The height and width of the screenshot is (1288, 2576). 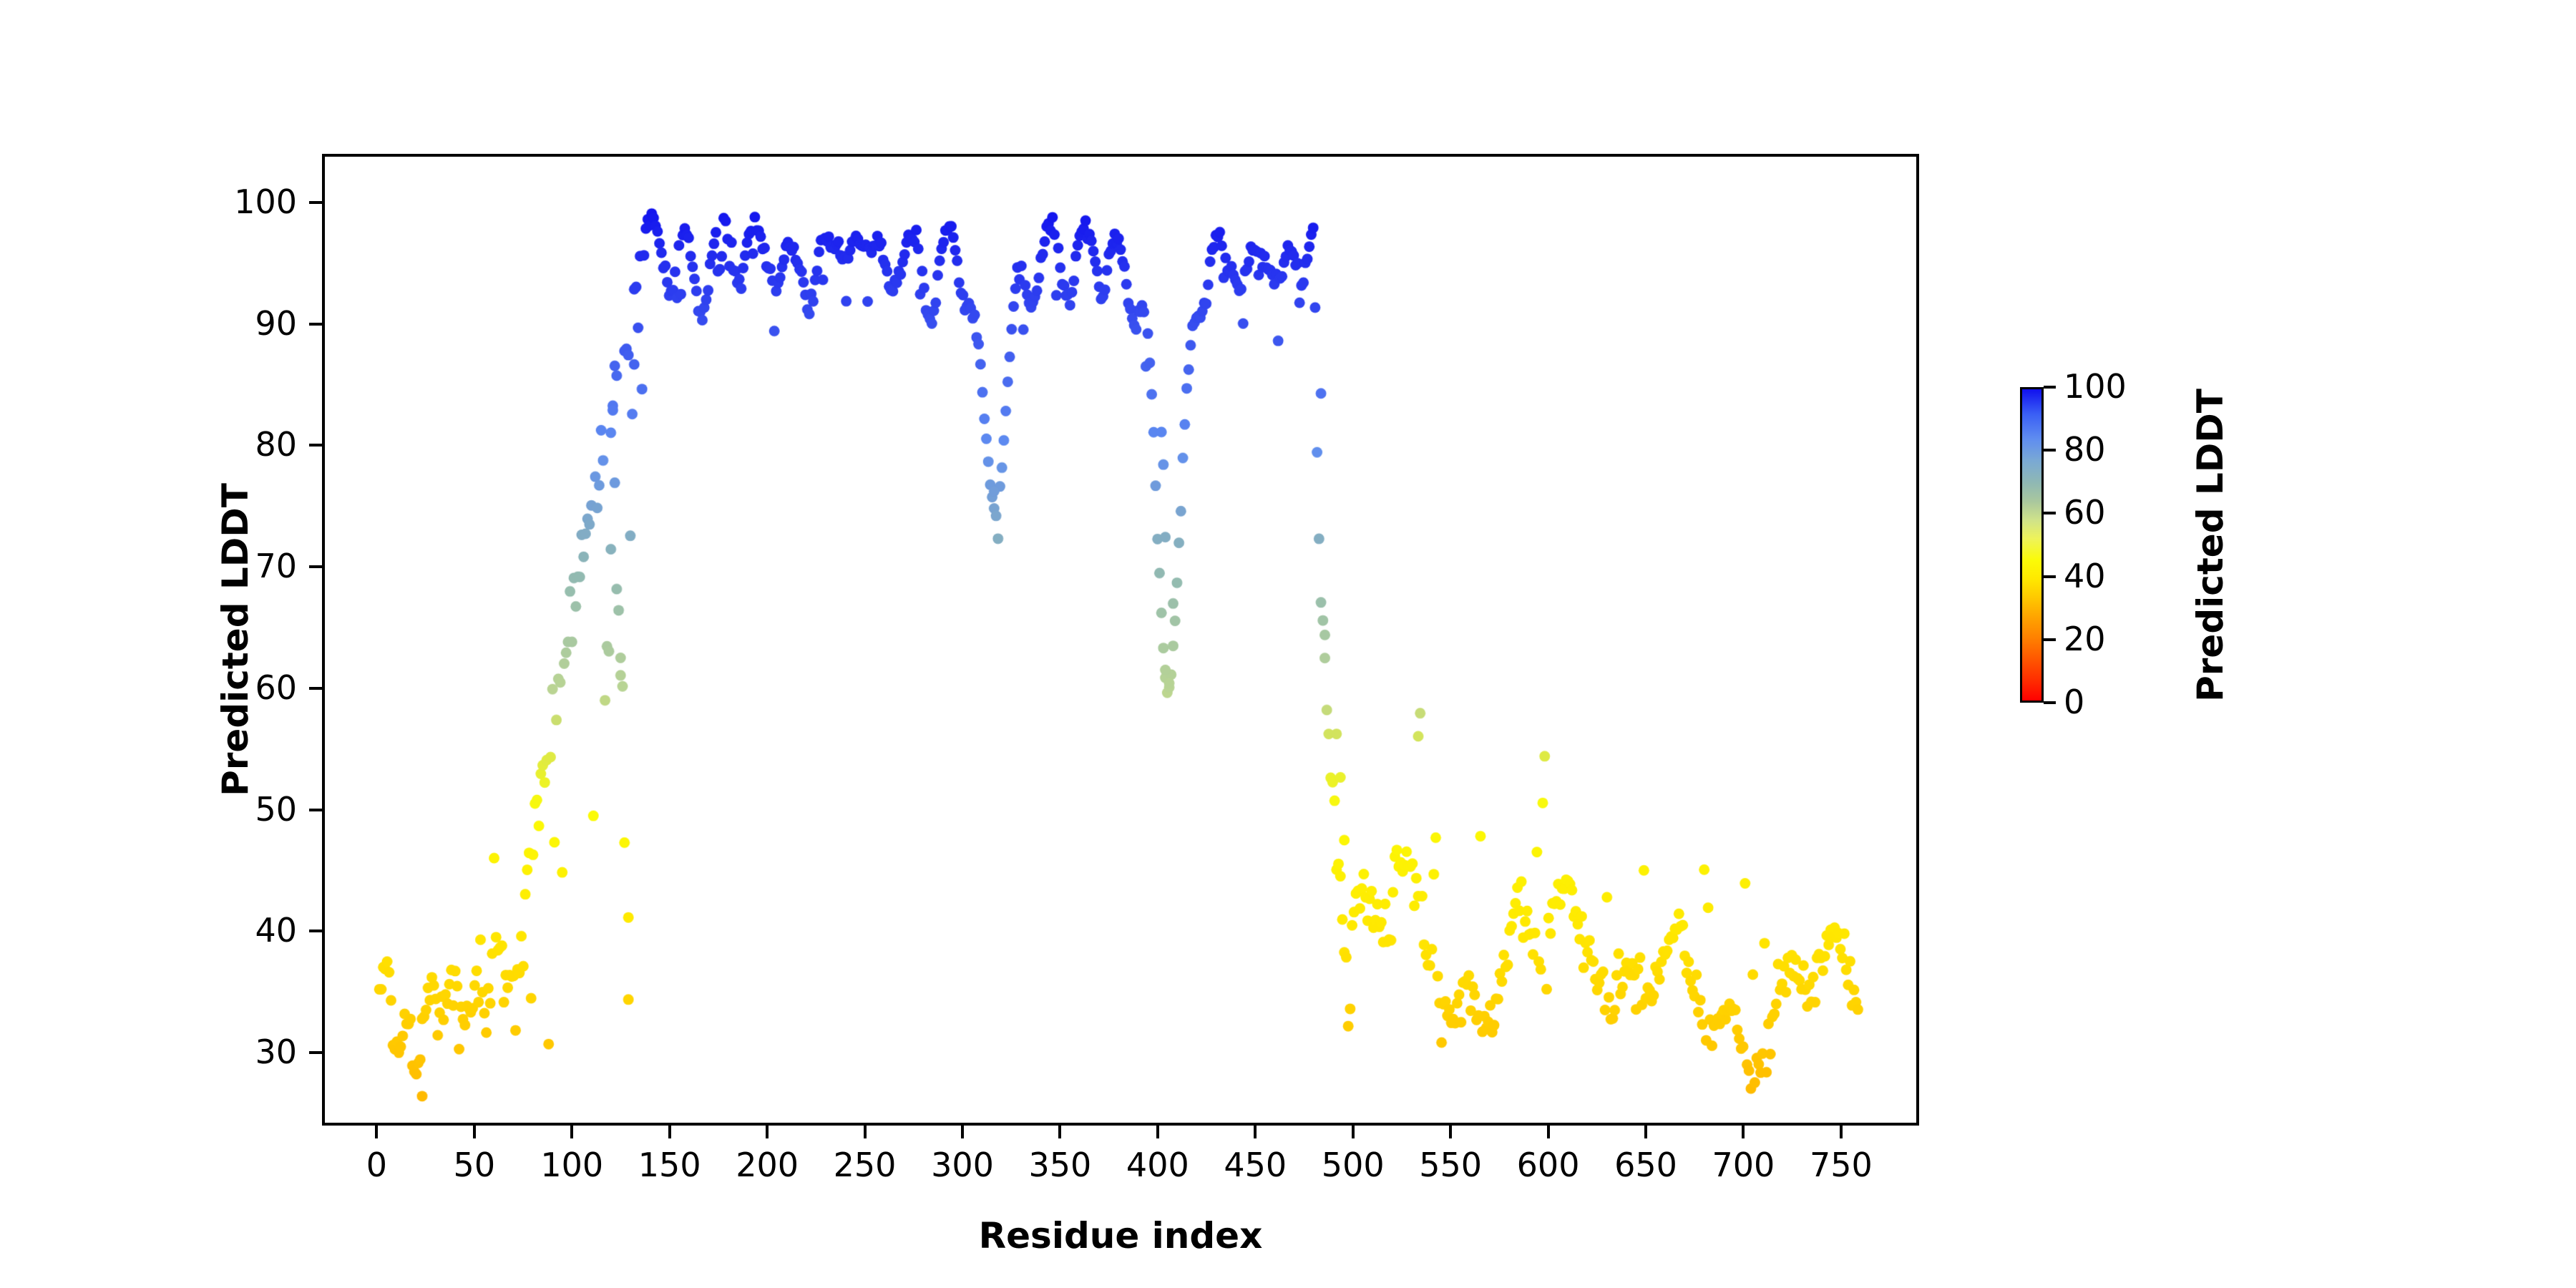 What do you see at coordinates (2085, 449) in the screenshot?
I see `colorbar-tick-label: 80` at bounding box center [2085, 449].